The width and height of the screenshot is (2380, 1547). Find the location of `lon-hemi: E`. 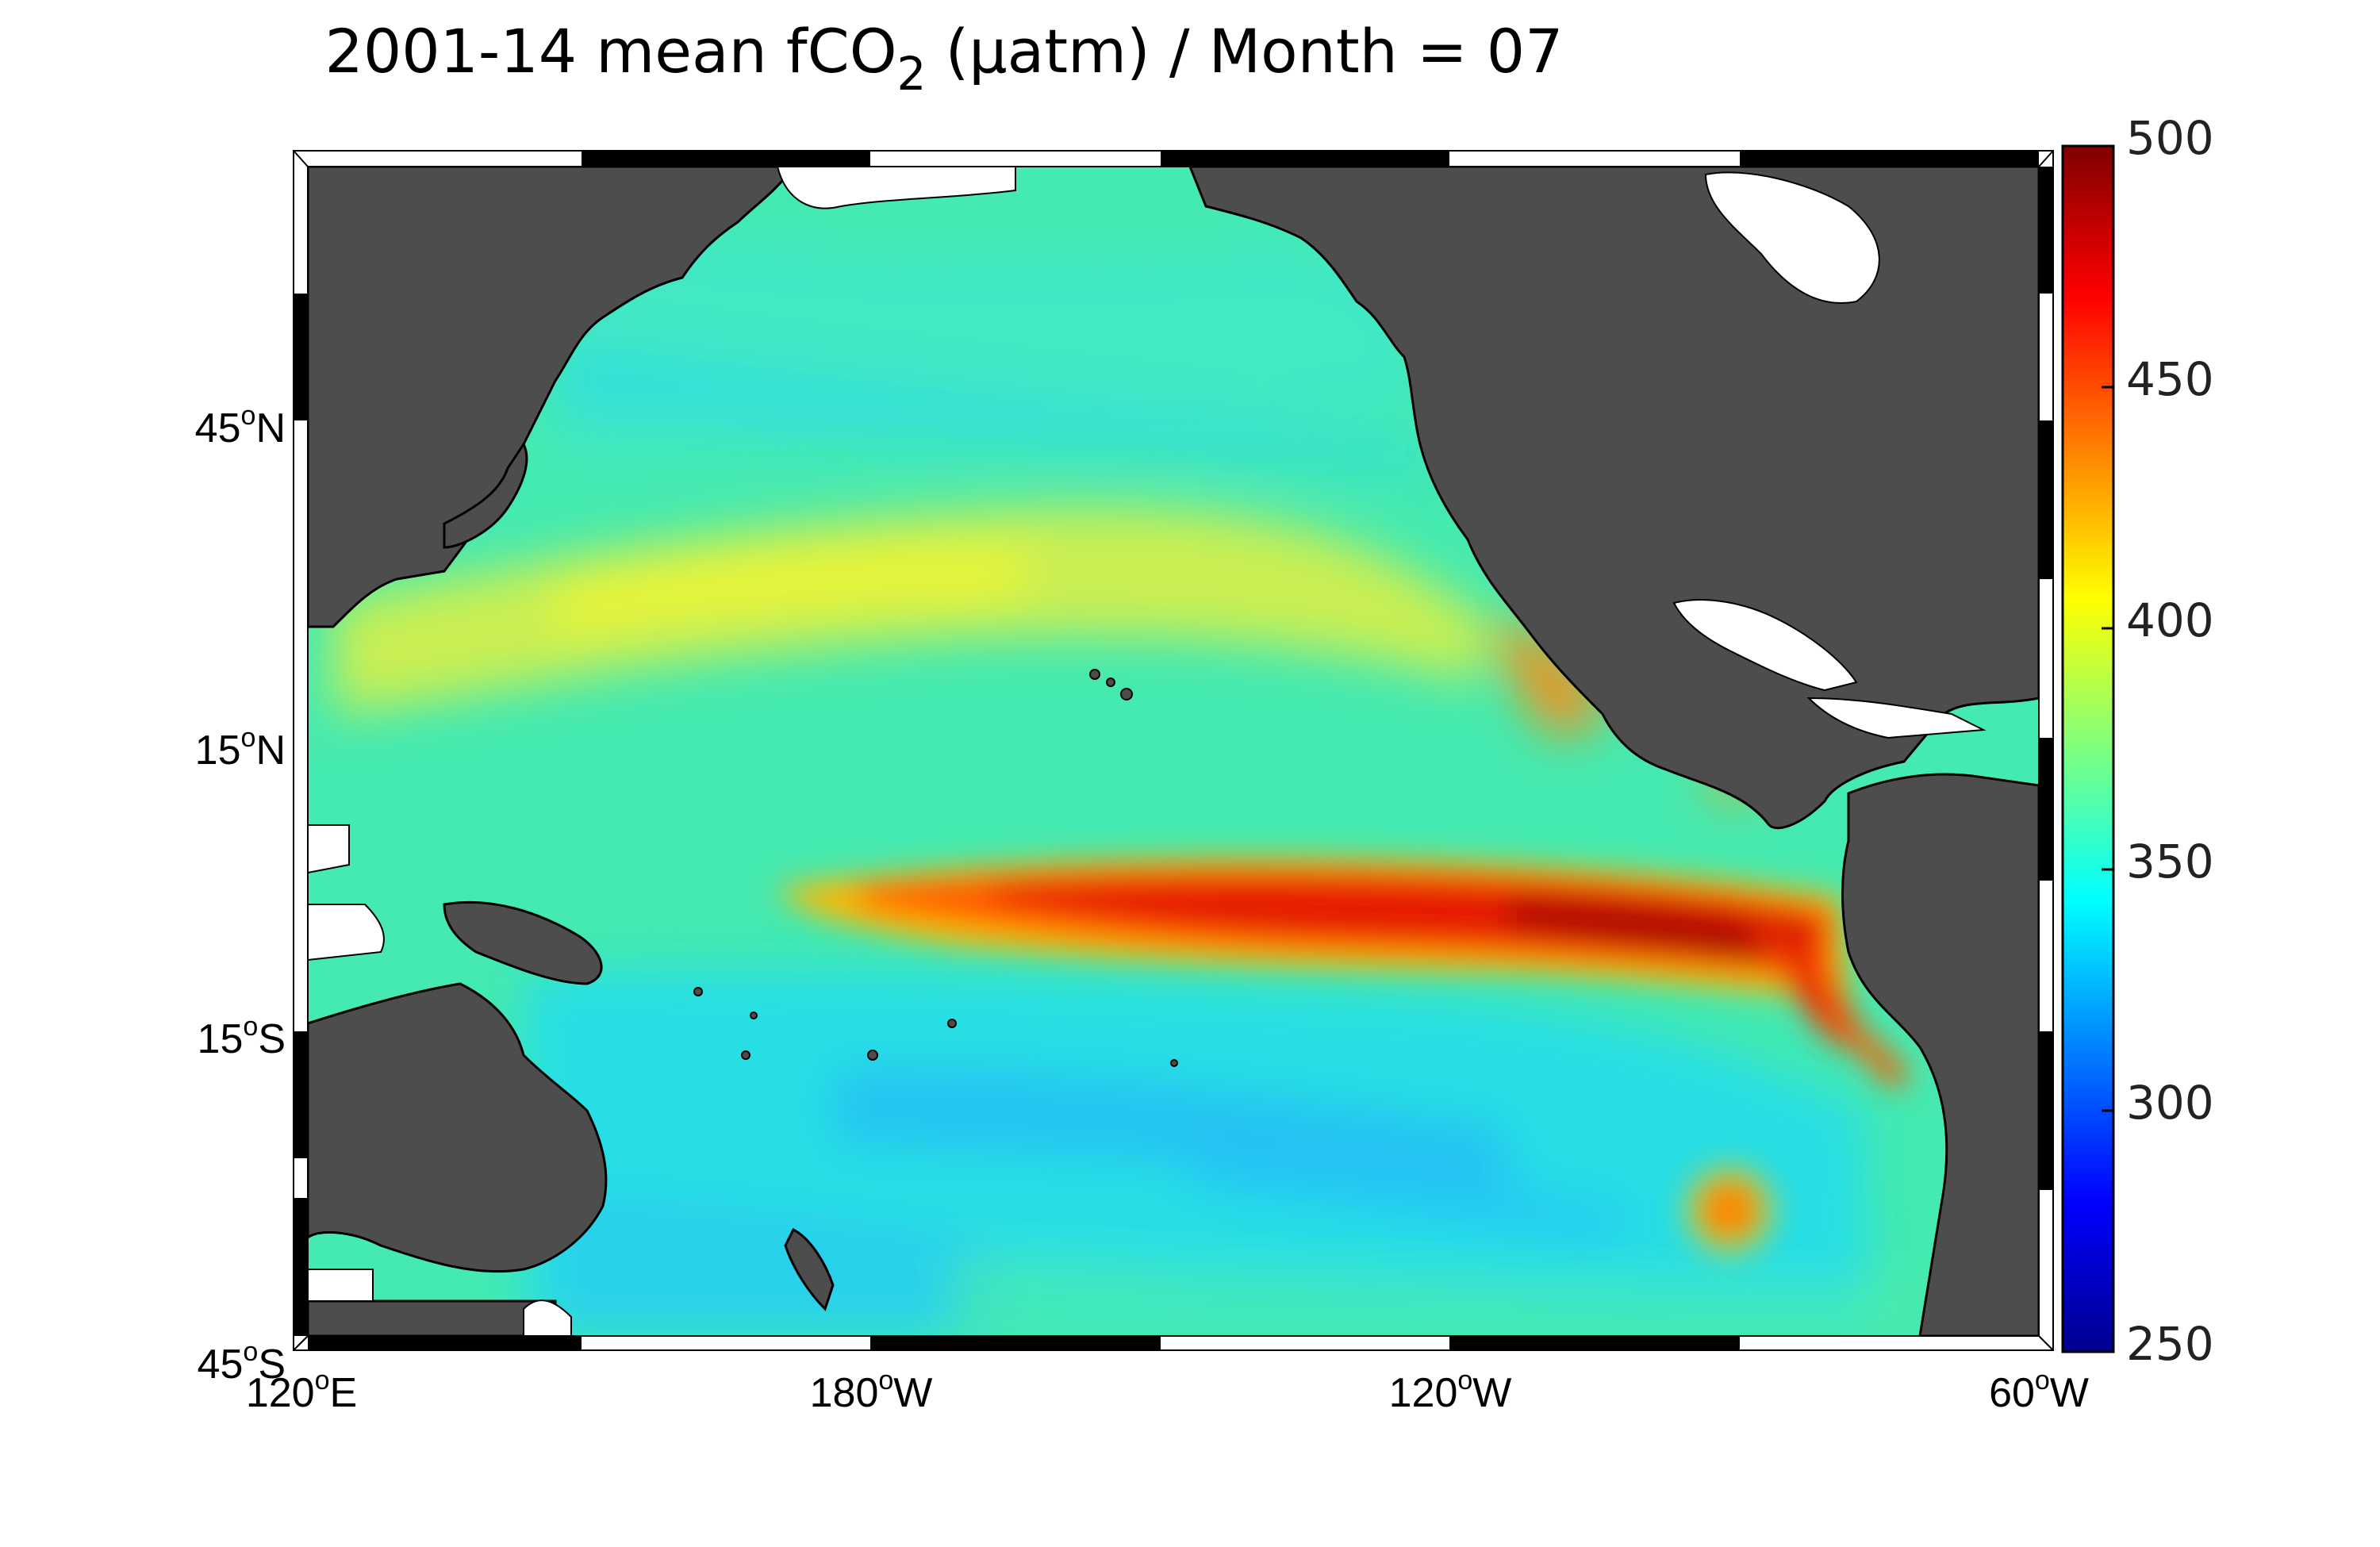

lon-hemi: E is located at coordinates (343, 1393).